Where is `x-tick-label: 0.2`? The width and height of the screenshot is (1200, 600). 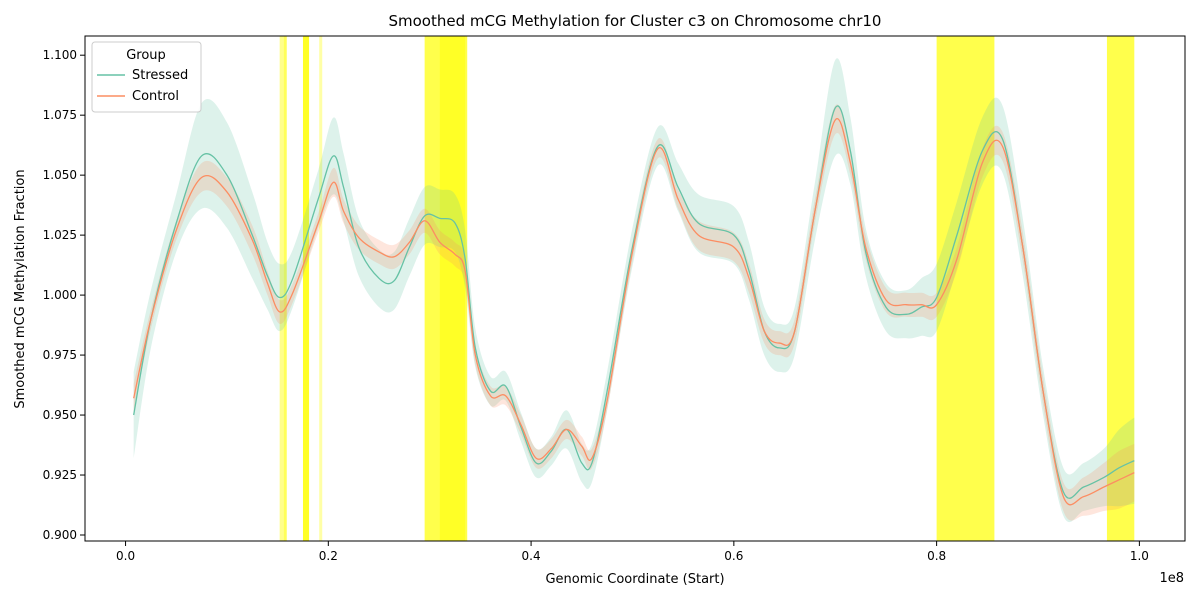
x-tick-label: 0.2 is located at coordinates (328, 556).